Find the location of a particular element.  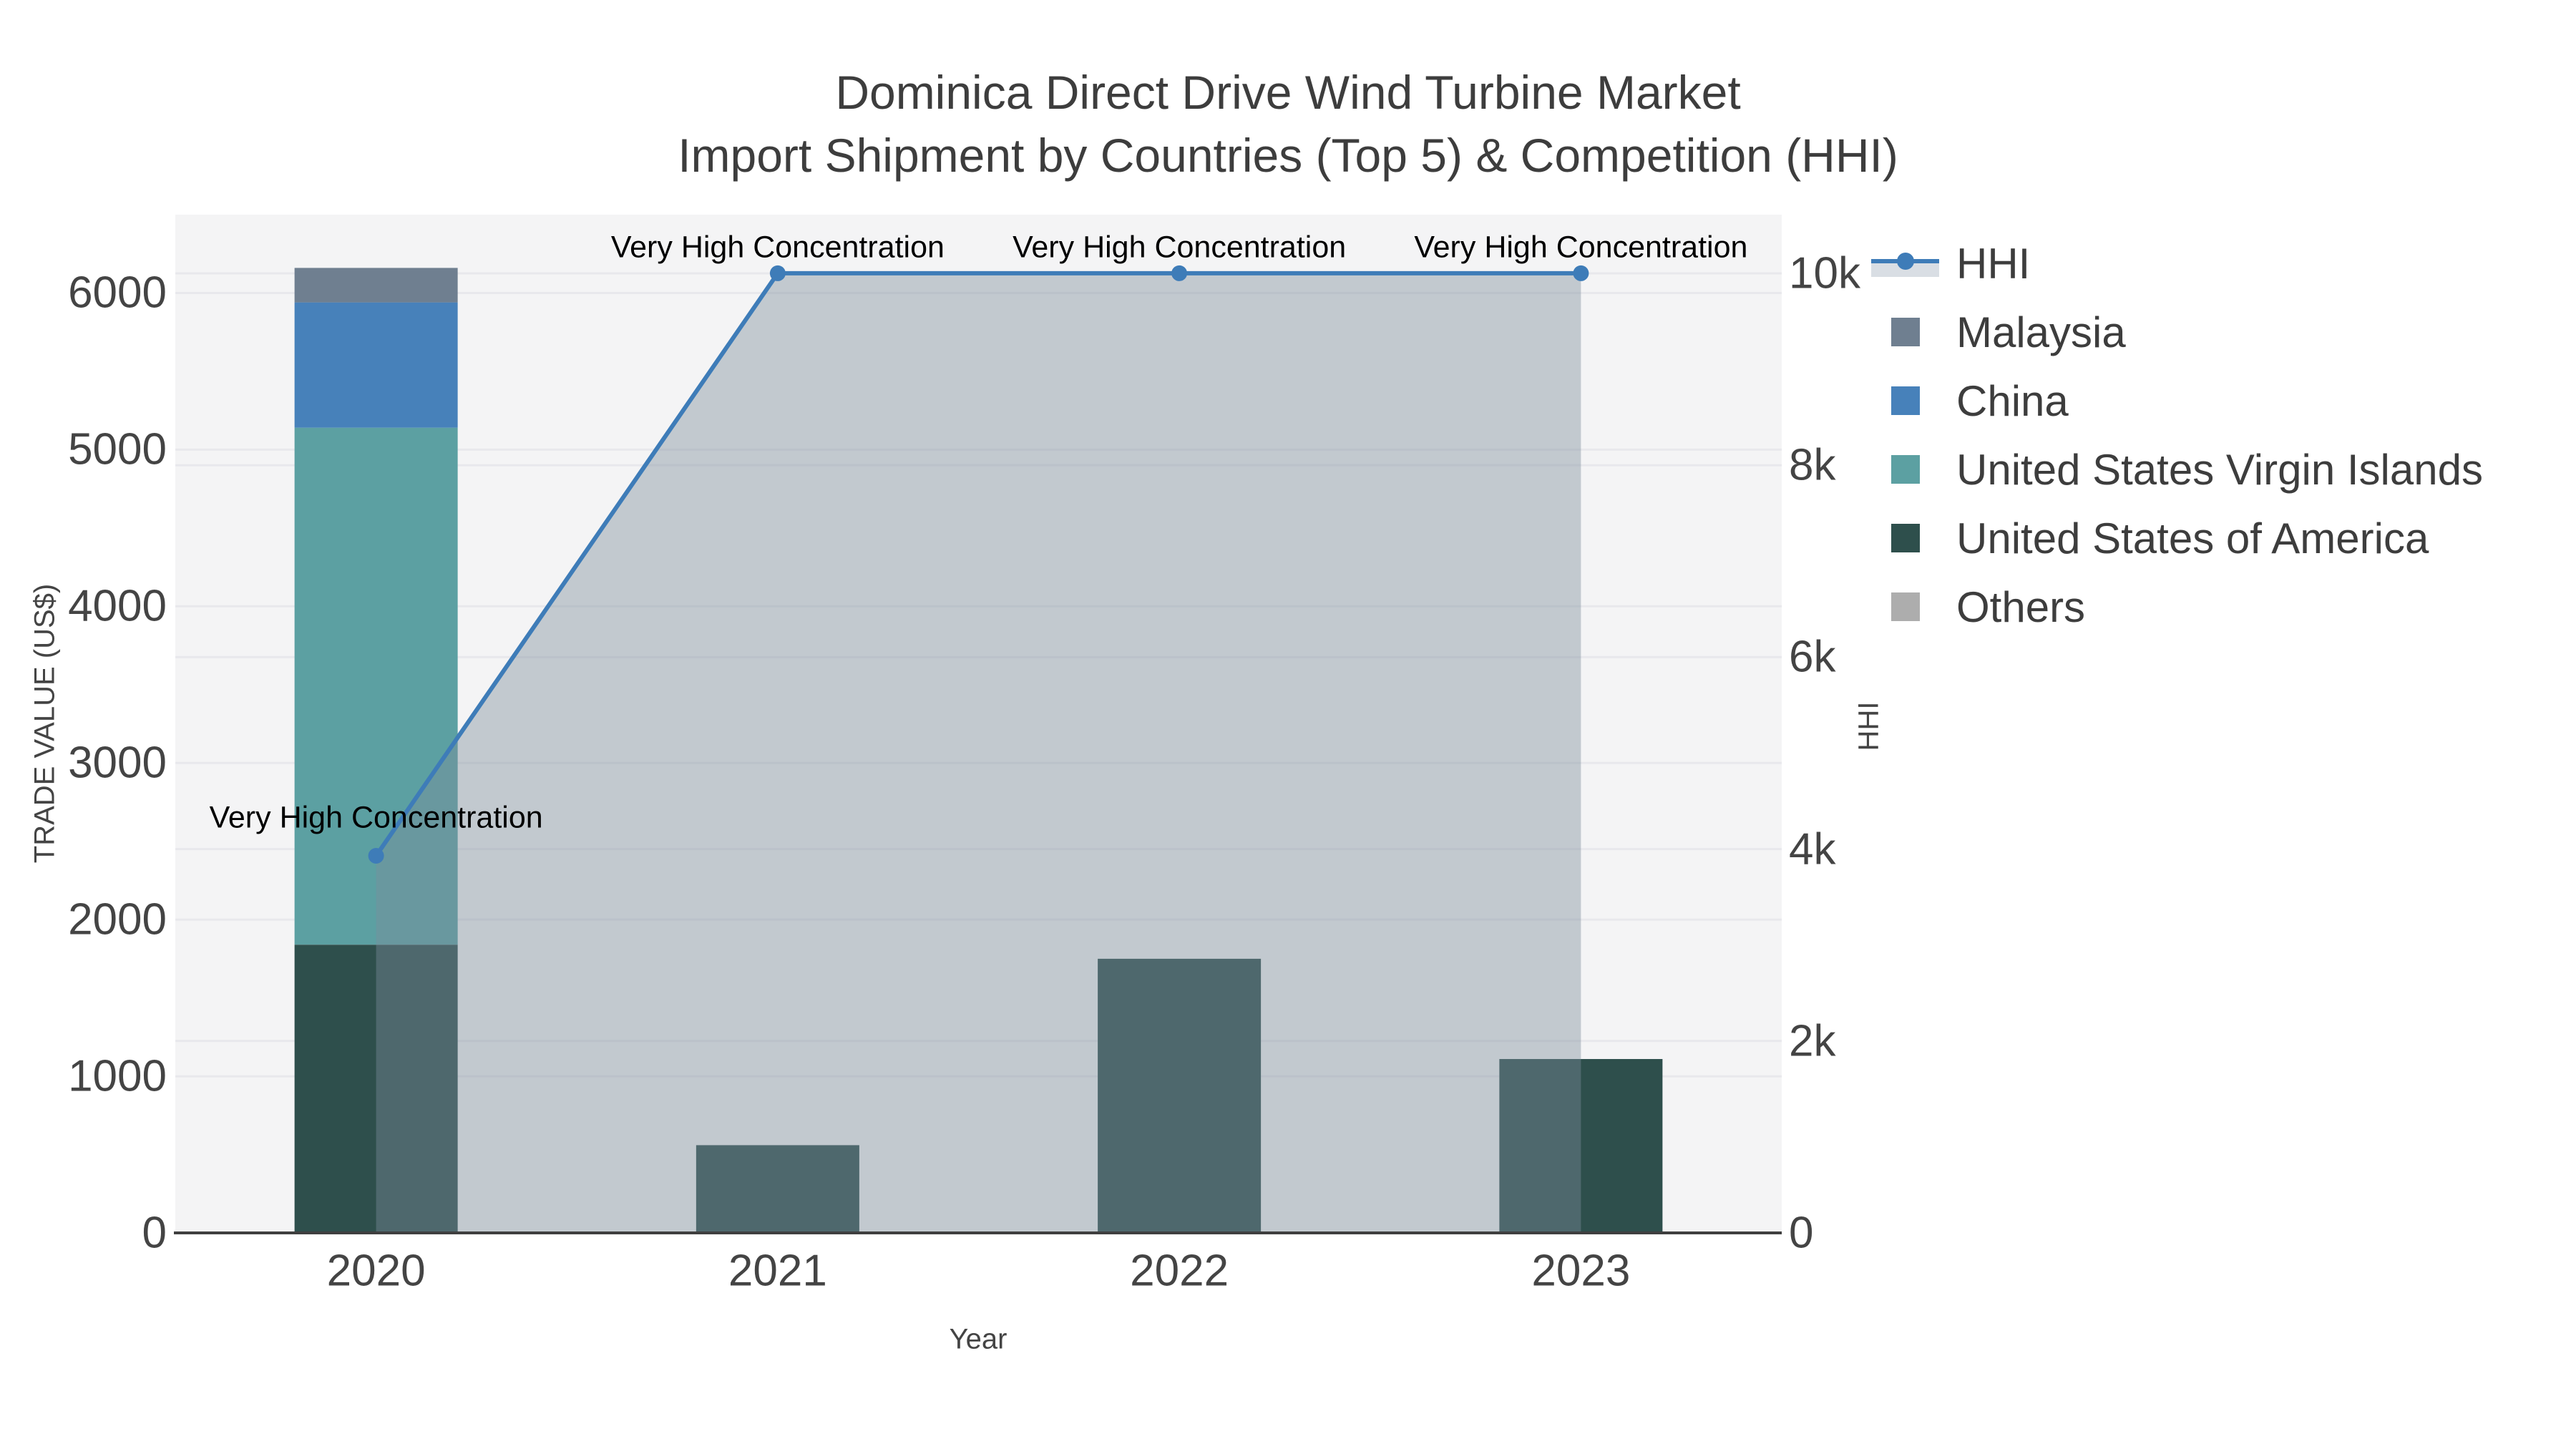

y-axis-title-right: HHI is located at coordinates (1869, 726).